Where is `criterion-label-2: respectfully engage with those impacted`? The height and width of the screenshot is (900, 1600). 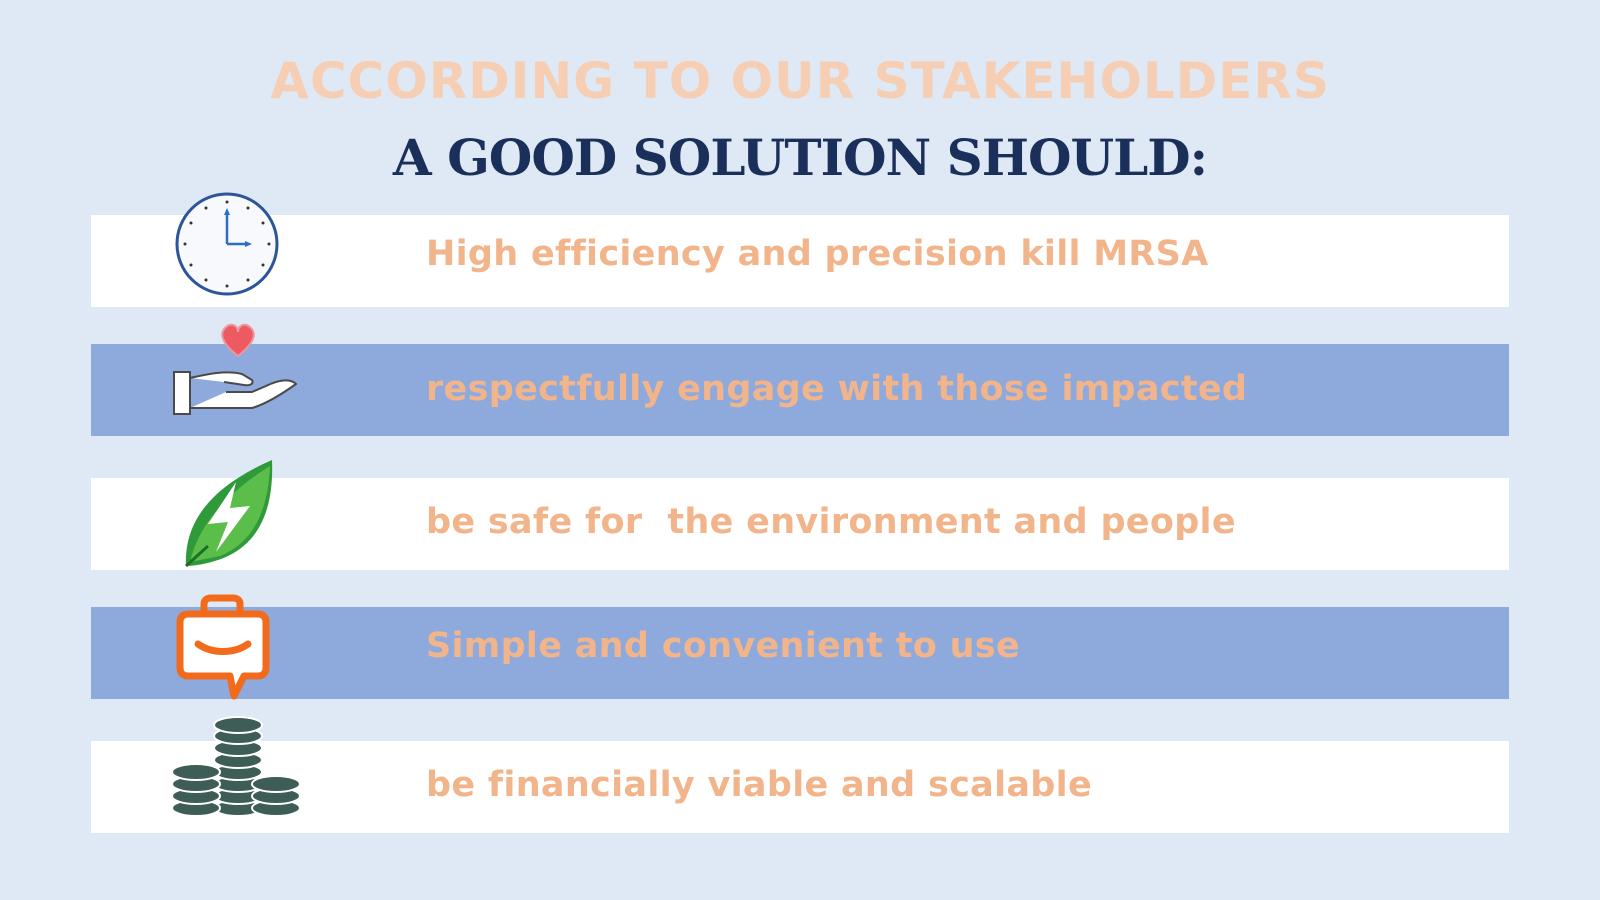
criterion-label-2: respectfully engage with those impacted is located at coordinates (837, 389).